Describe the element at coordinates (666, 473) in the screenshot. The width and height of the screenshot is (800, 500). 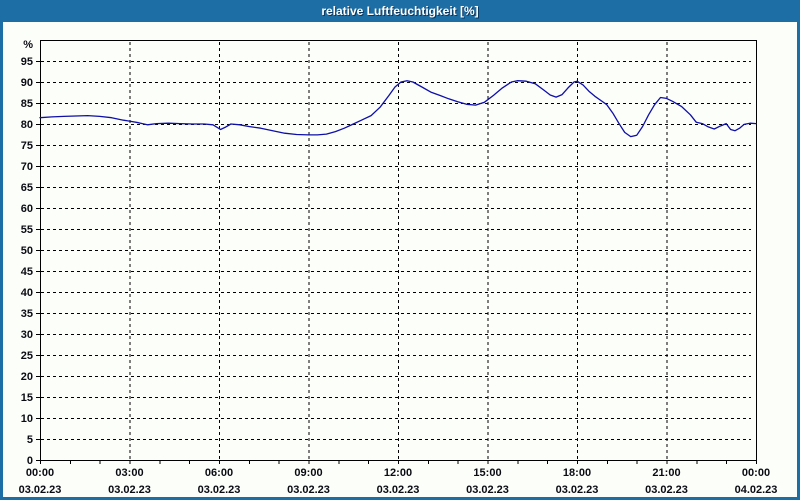
I see `x-axis-time-label: 21:00` at that location.